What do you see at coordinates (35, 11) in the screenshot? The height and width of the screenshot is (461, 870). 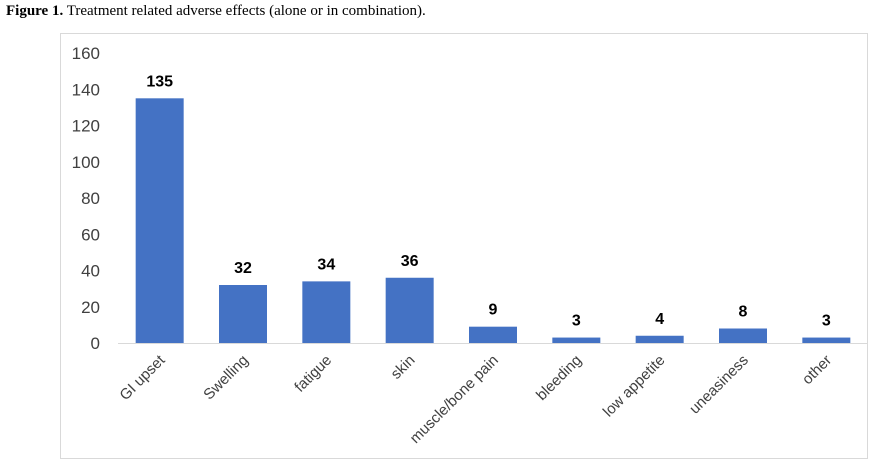 I see `figure-label: Figure 1.` at bounding box center [35, 11].